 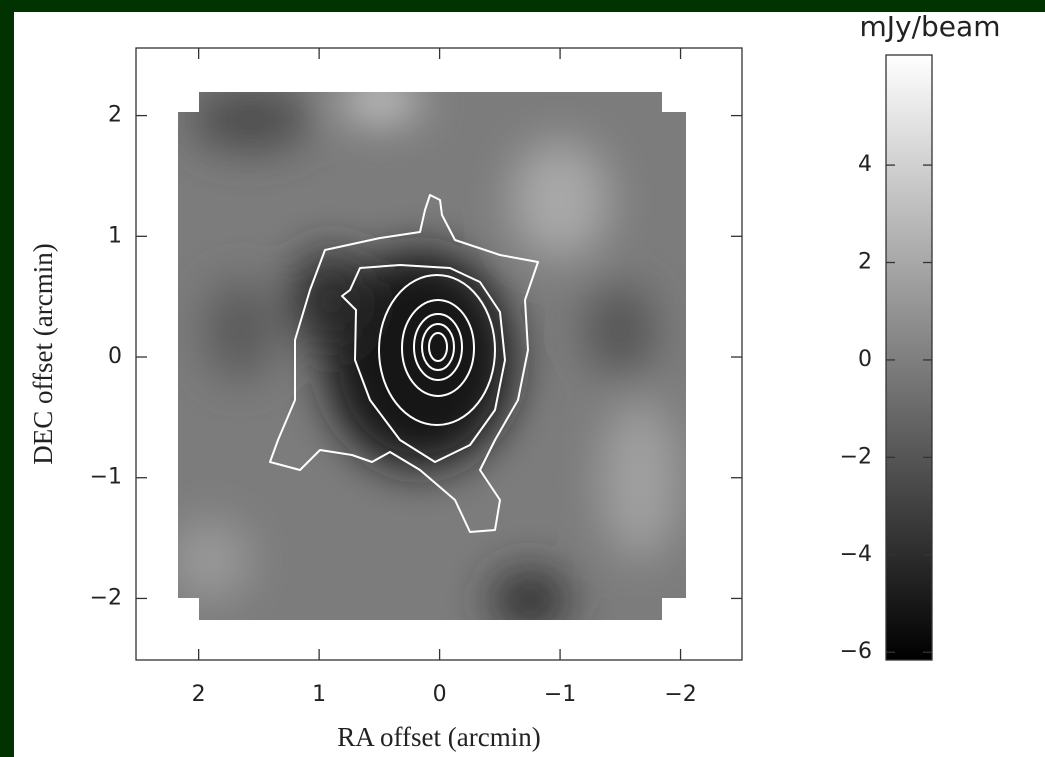 What do you see at coordinates (909, 357) in the screenshot?
I see `colorbar` at bounding box center [909, 357].